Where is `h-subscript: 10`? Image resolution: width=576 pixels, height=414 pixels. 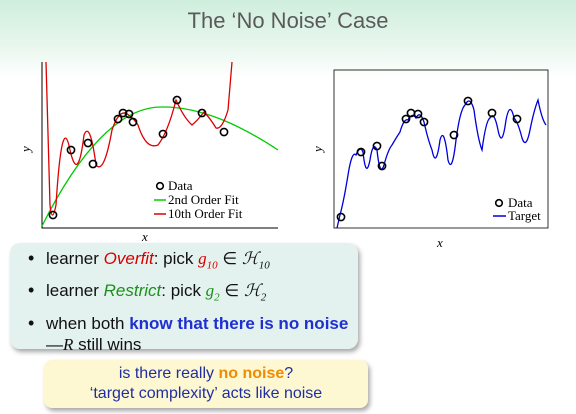
h-subscript: 10 is located at coordinates (264, 265).